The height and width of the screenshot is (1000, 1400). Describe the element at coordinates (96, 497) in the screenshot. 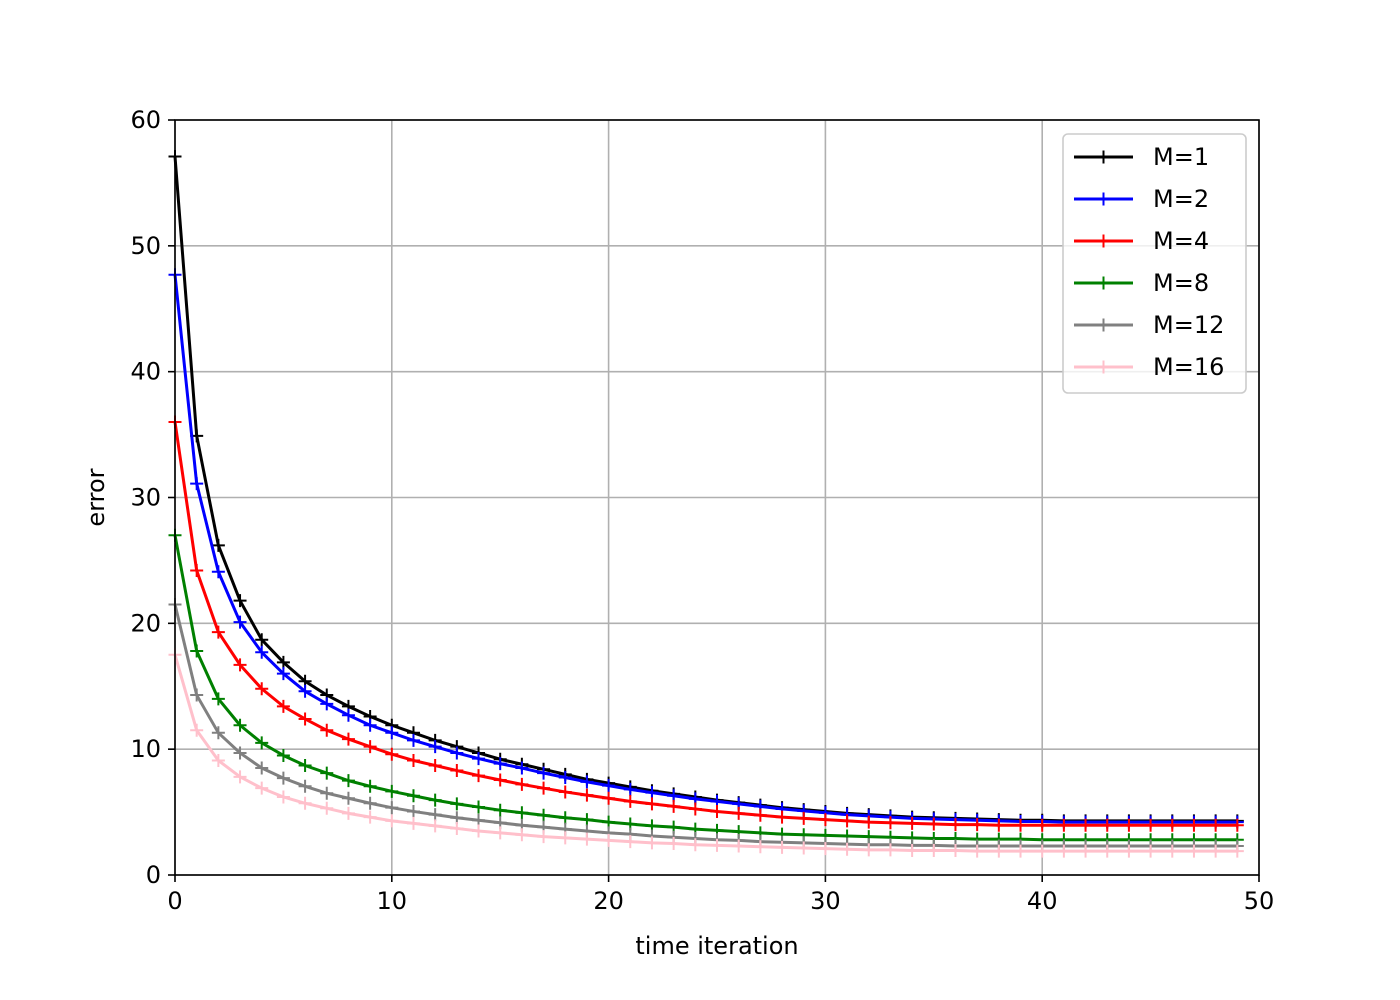

I see `y-axis-label: error` at that location.